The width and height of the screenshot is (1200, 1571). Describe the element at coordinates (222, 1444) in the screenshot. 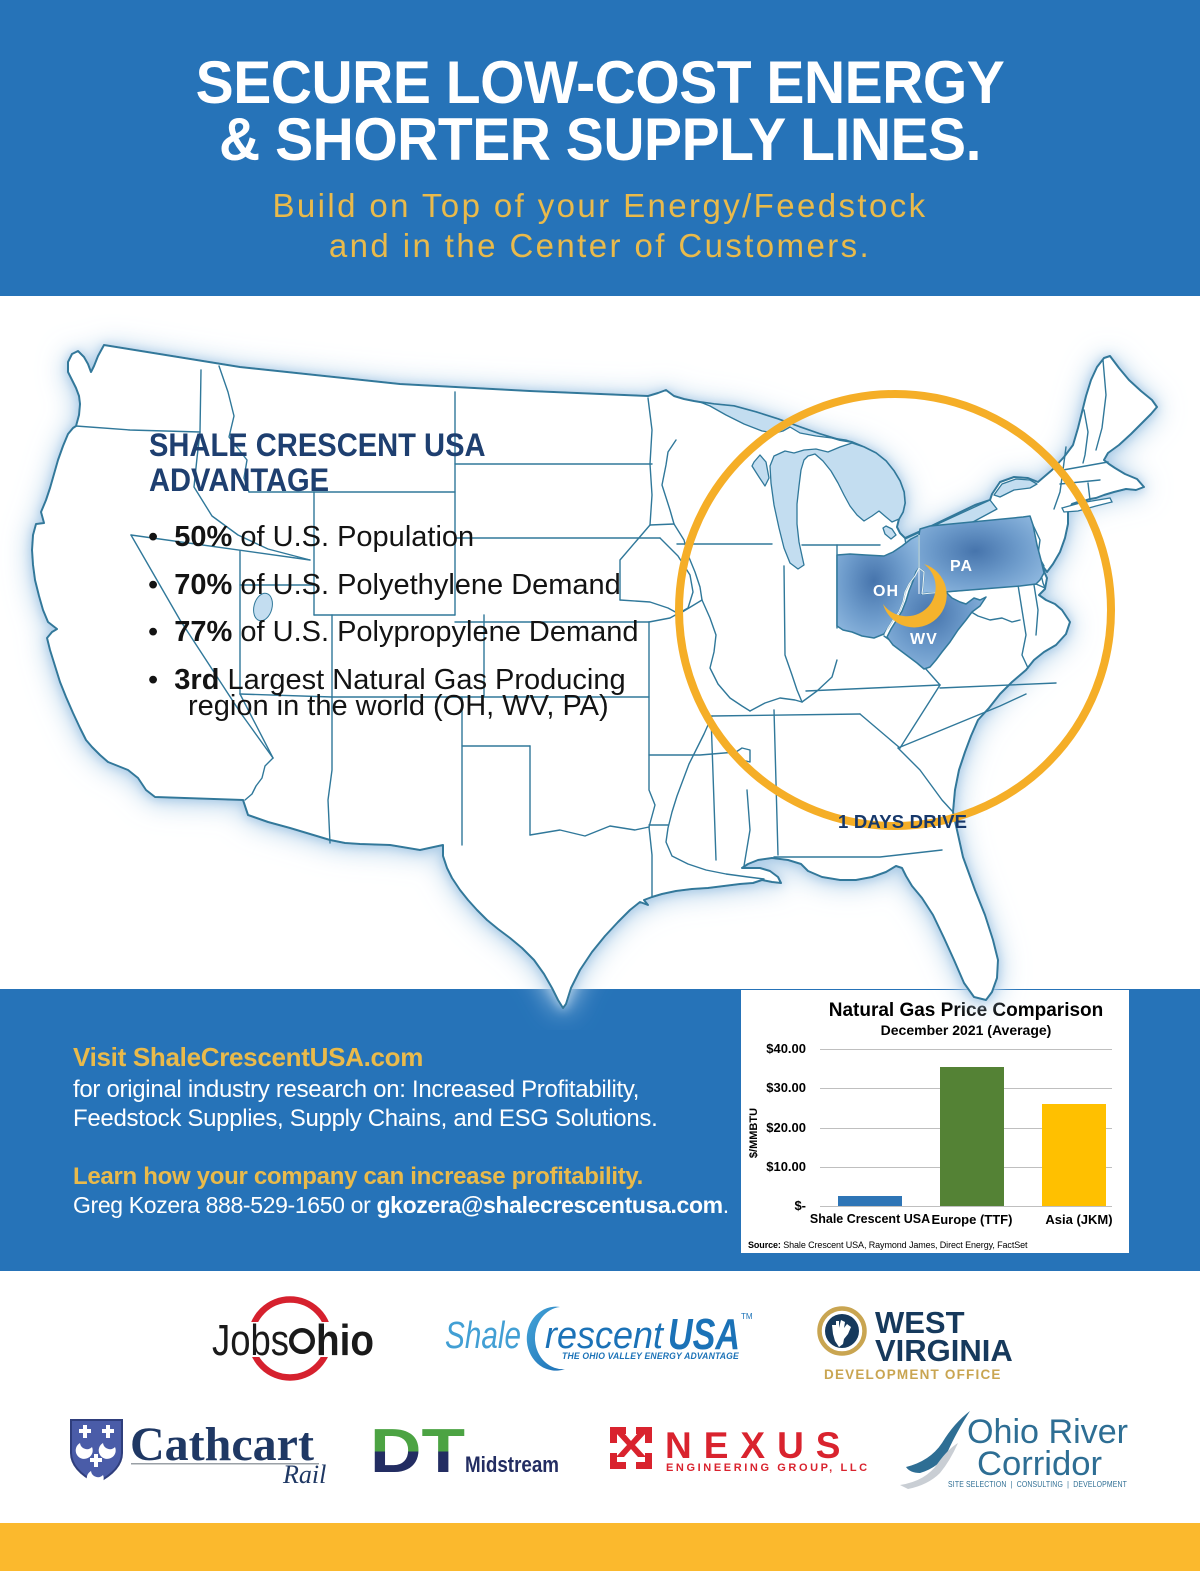

I see `svg-text: Cathcart` at that location.